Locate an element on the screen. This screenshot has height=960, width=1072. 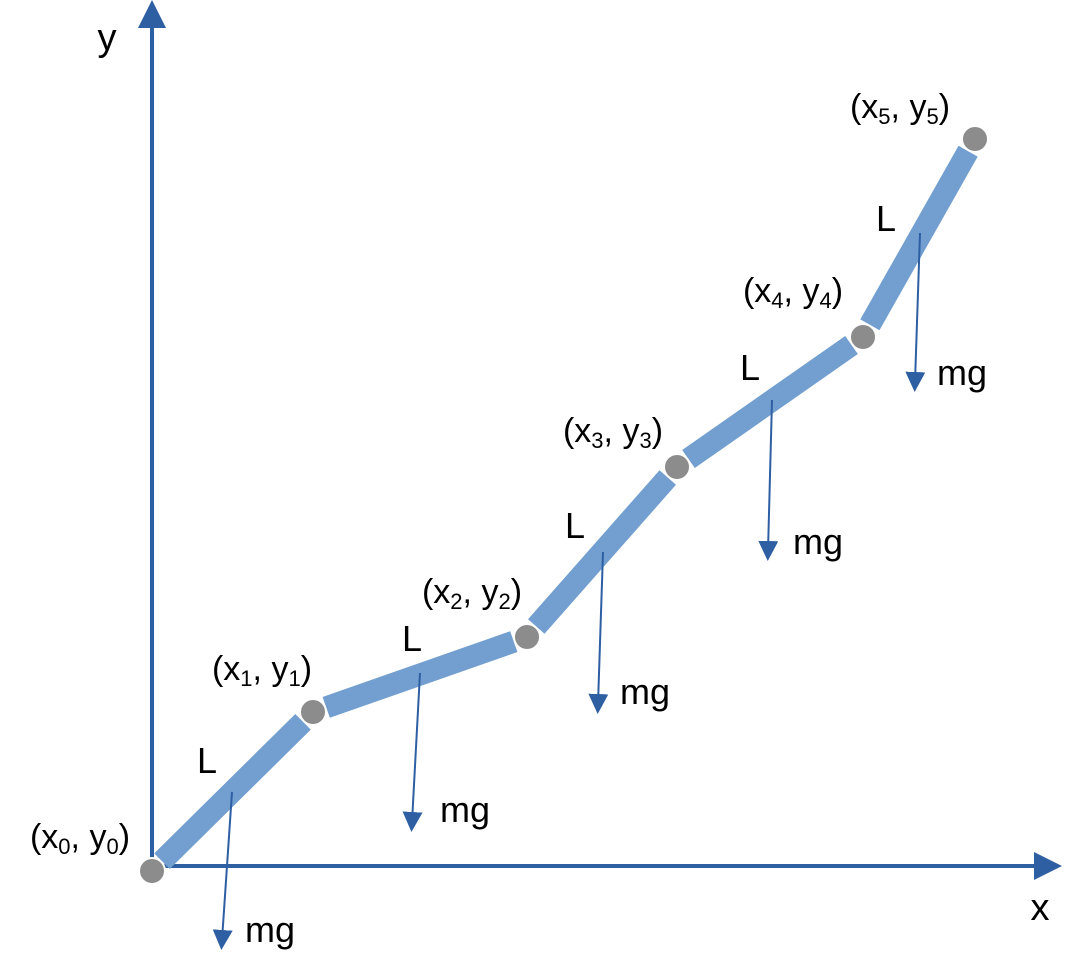
node-label: (x1, y1) is located at coordinates (262, 670).